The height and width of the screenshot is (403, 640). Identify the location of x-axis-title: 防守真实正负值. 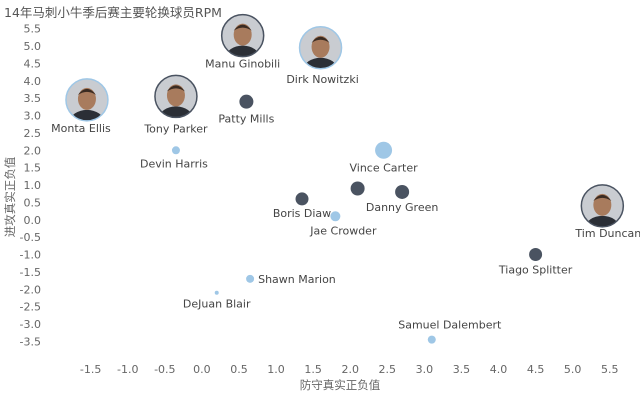
(340, 385).